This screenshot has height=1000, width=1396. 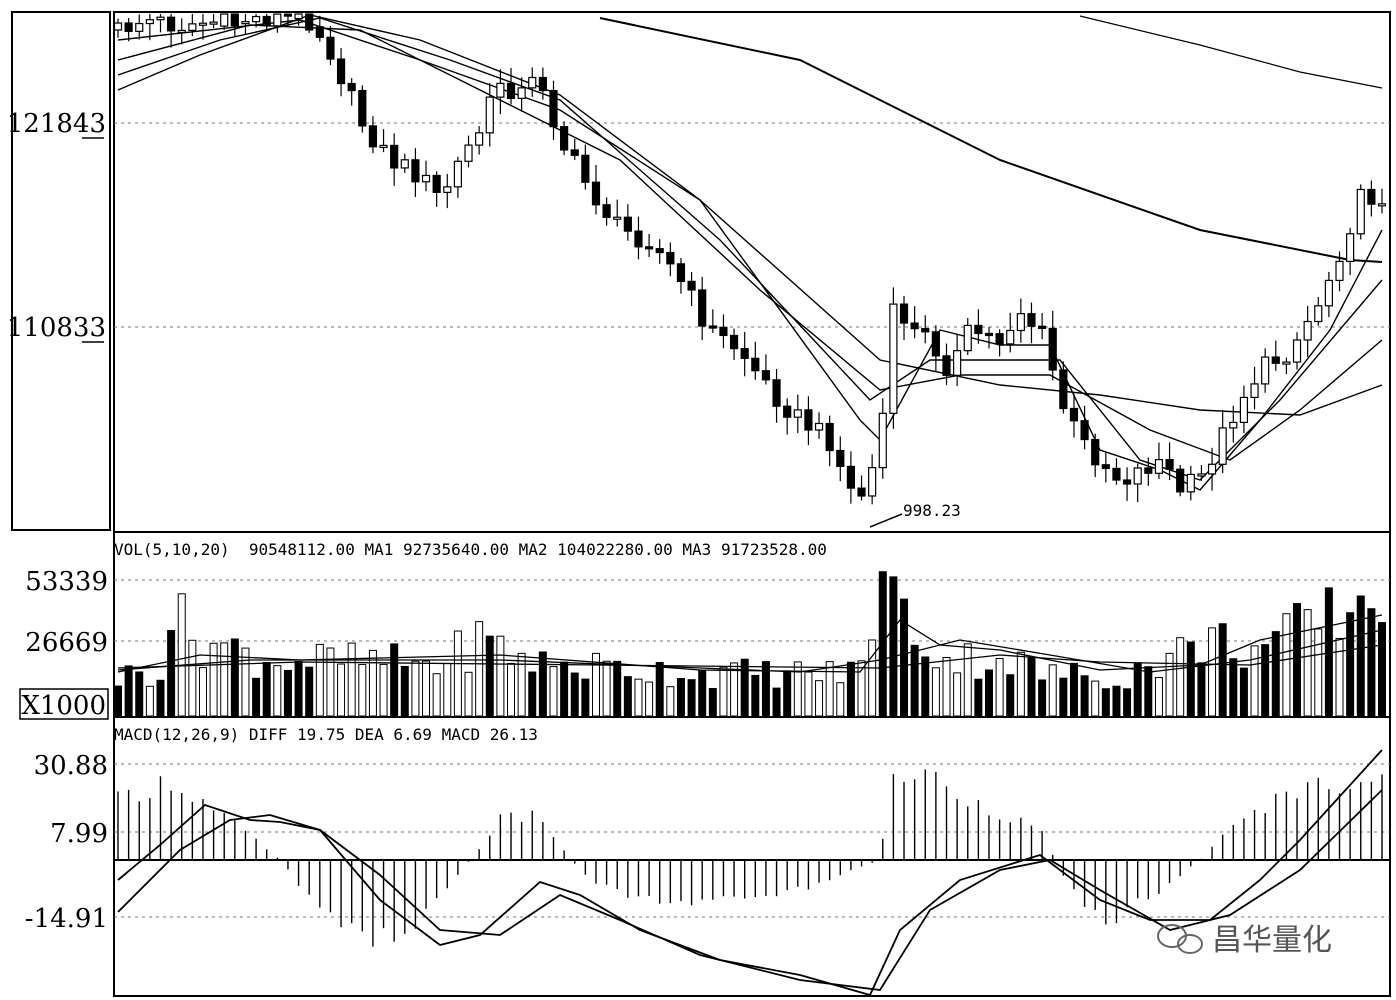 I want to click on macd-tick-3: -14.91, so click(x=66, y=919).